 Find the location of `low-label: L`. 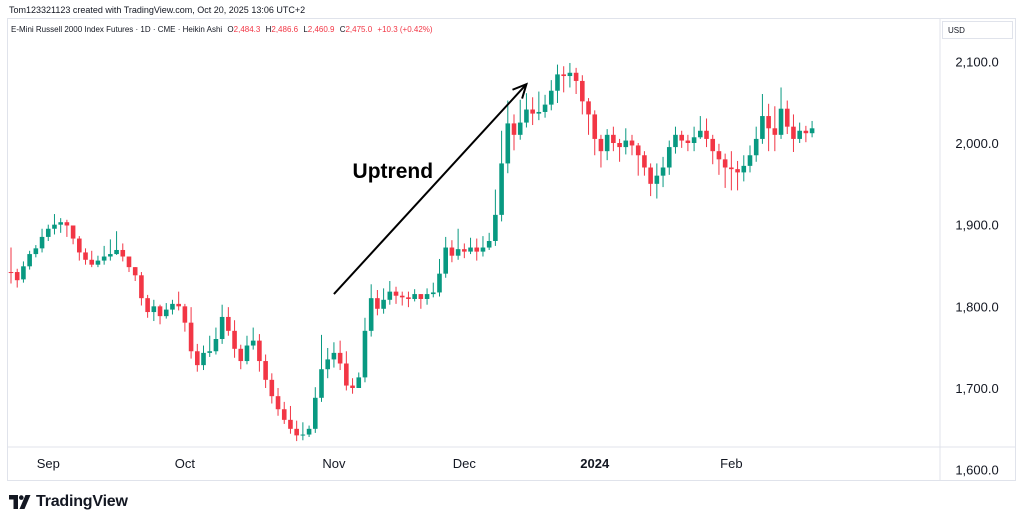

low-label: L is located at coordinates (305, 29).